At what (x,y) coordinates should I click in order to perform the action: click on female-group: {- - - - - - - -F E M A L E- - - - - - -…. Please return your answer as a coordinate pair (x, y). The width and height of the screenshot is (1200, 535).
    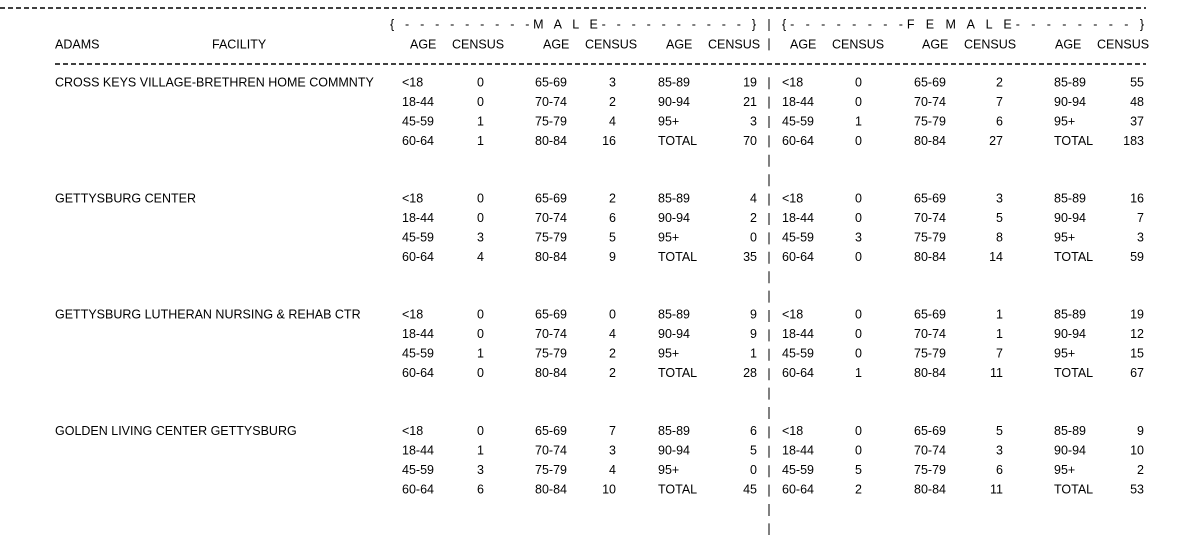
    Looking at the image, I should click on (963, 24).